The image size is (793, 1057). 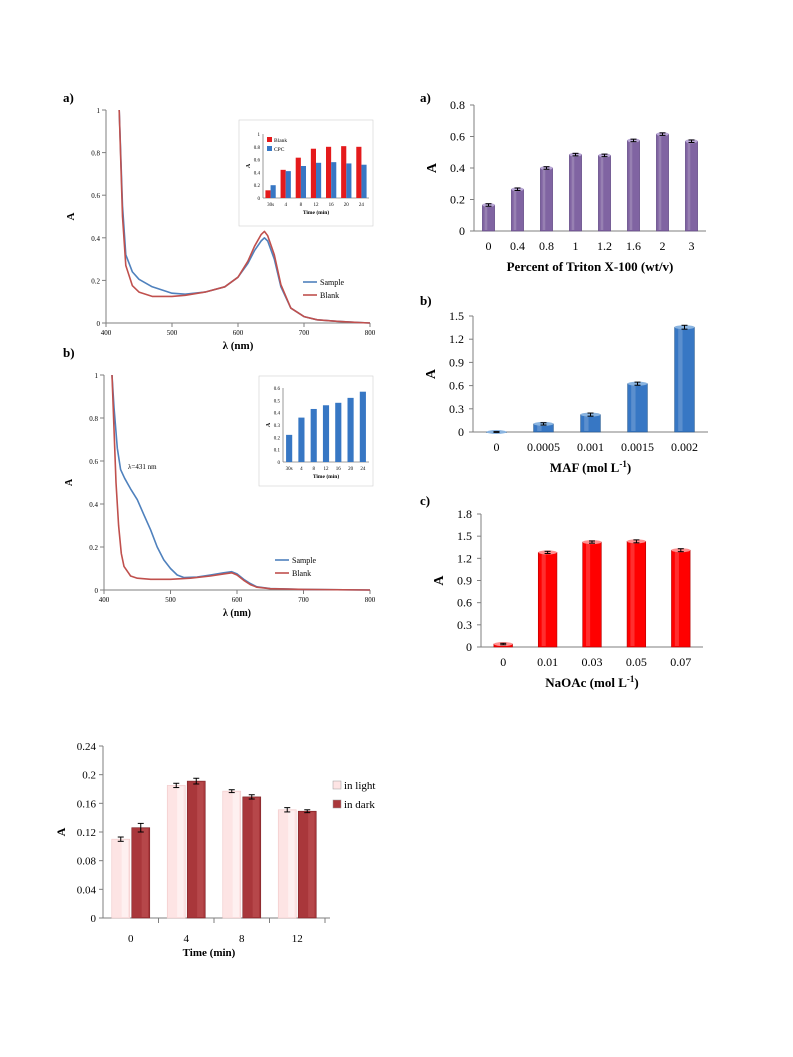 I want to click on naoac-x-tick-label: 0.07, so click(x=680, y=662).